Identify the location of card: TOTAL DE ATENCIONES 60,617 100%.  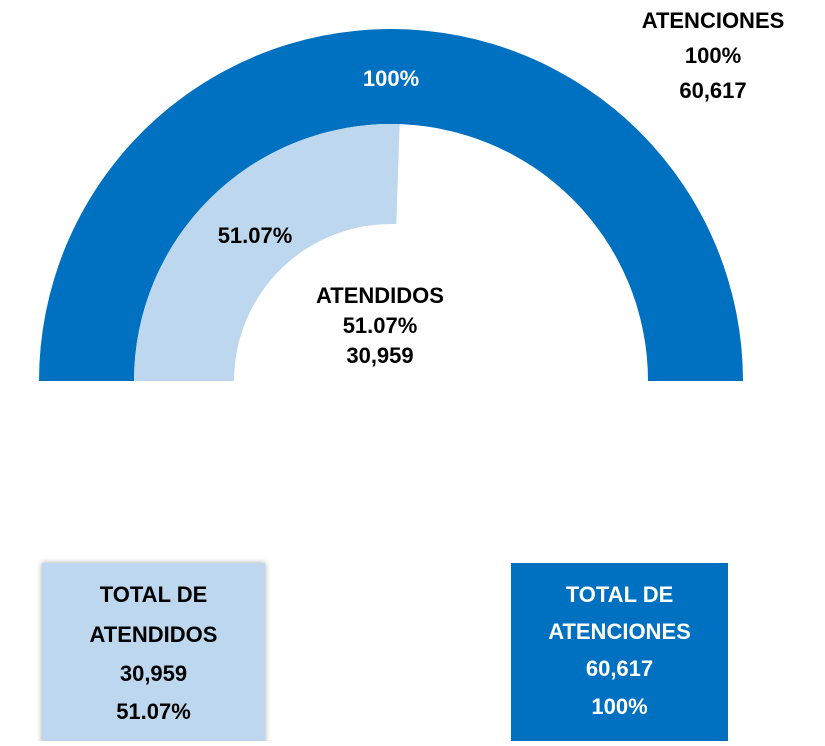
(619, 654).